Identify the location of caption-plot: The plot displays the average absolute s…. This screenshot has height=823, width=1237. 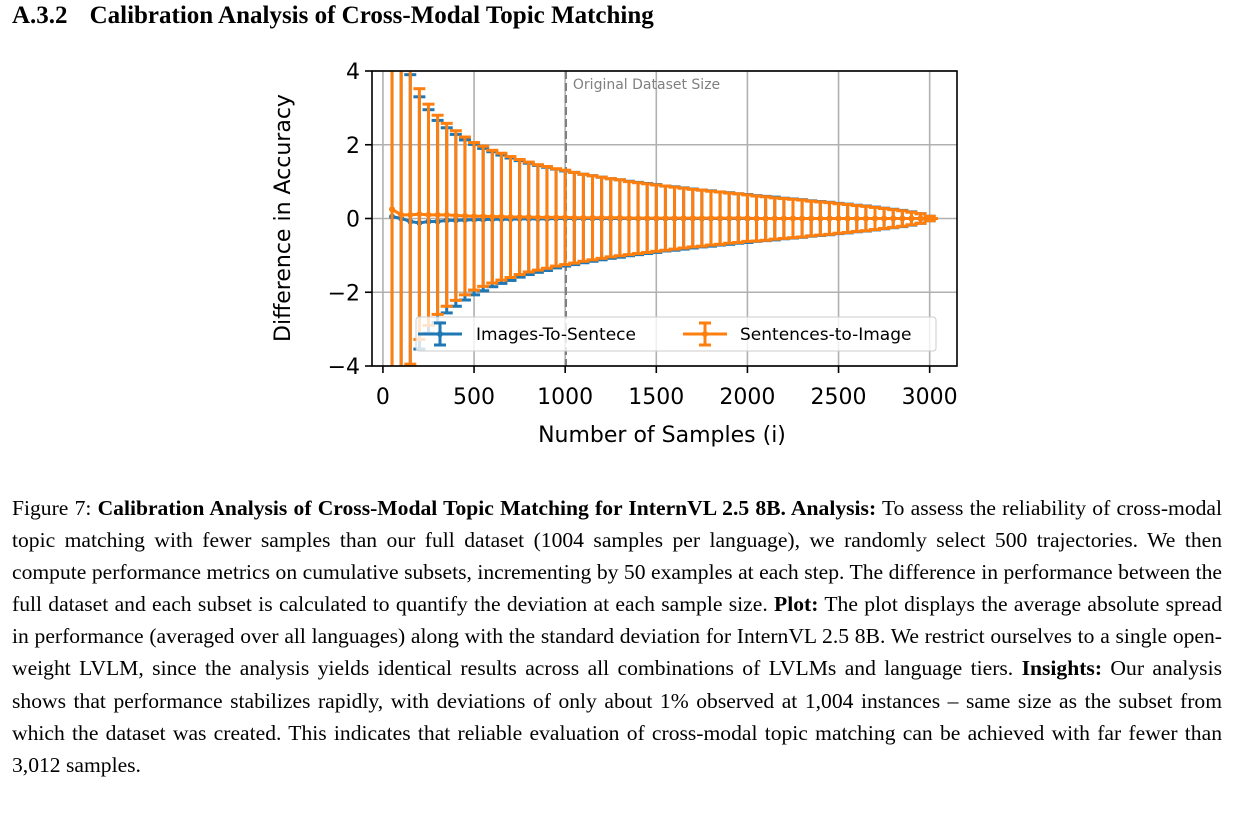
(617, 636).